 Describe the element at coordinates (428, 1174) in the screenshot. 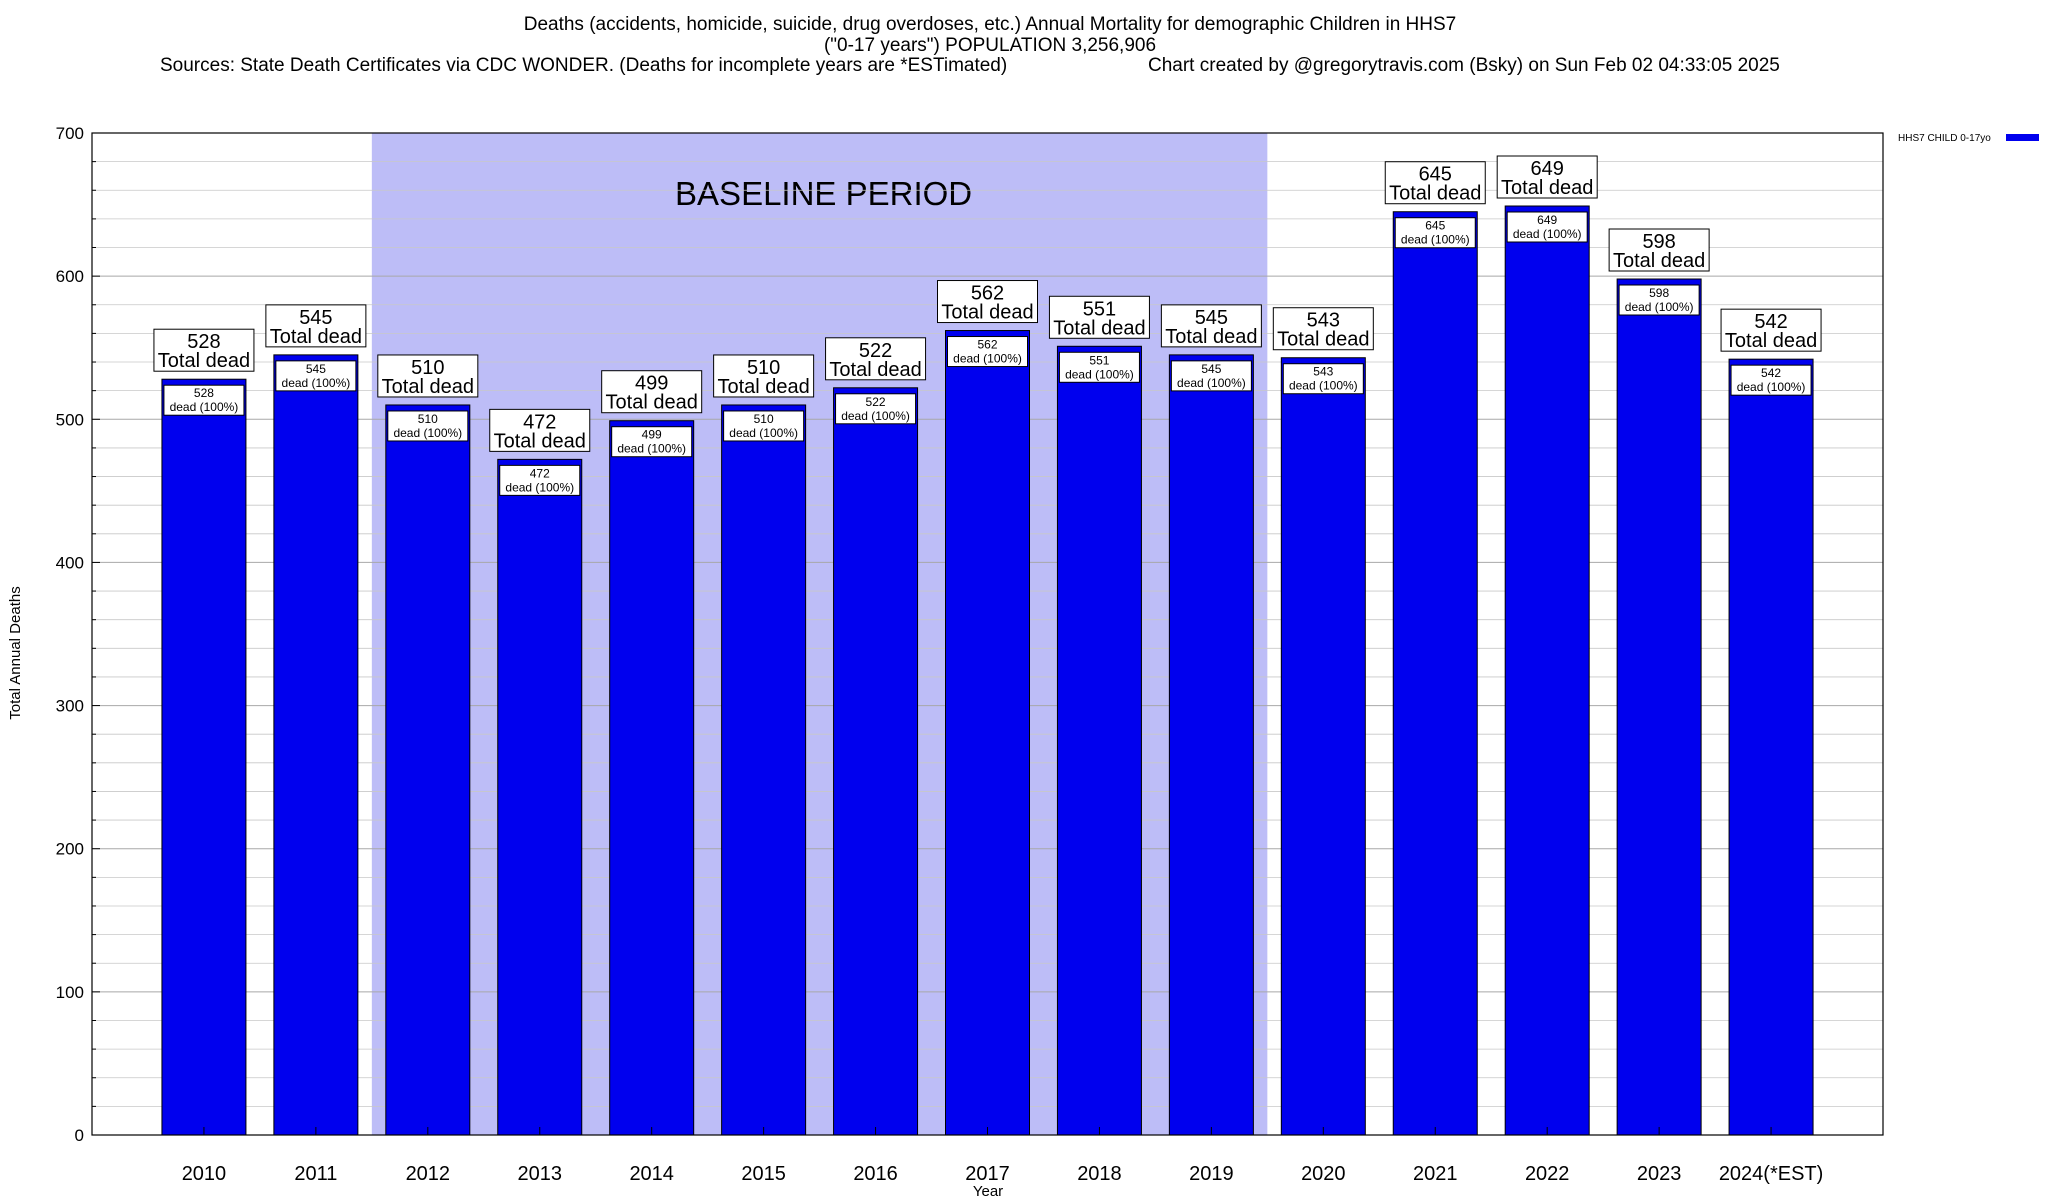

I see `x-tick-label: 2012` at that location.